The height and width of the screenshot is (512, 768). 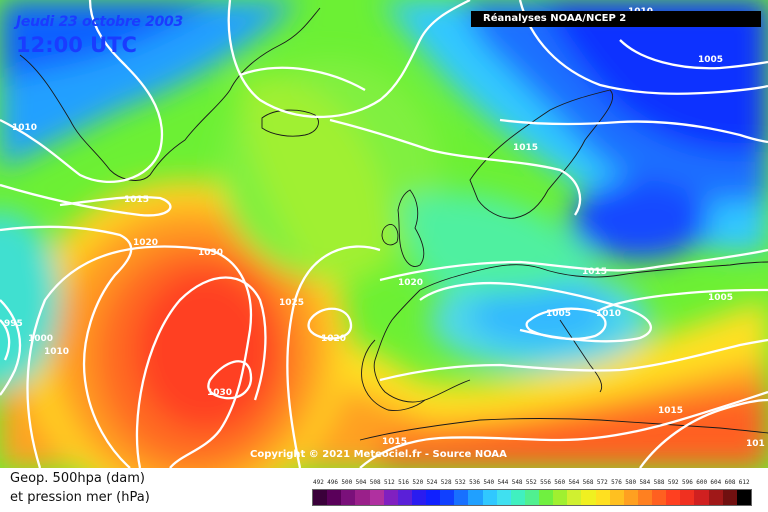 What do you see at coordinates (418, 482) in the screenshot?
I see `scale-tick-label: 520` at bounding box center [418, 482].